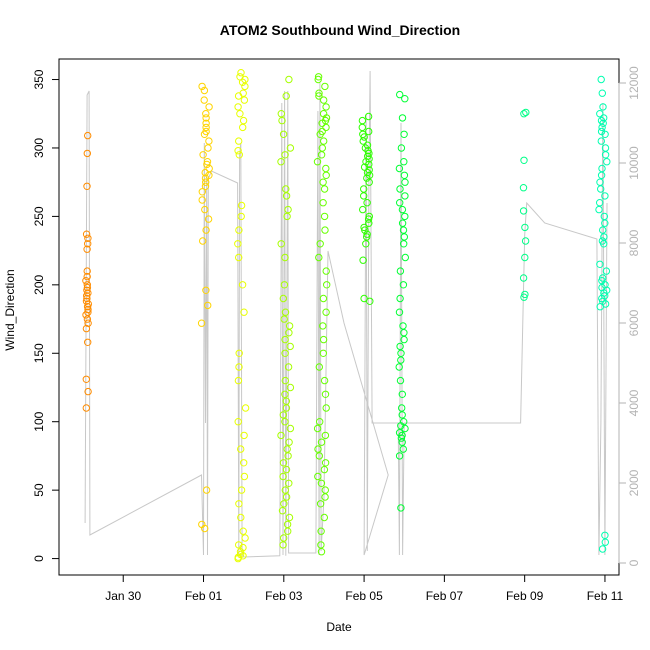  I want to click on x-tick-label: Feb 09, so click(525, 596).